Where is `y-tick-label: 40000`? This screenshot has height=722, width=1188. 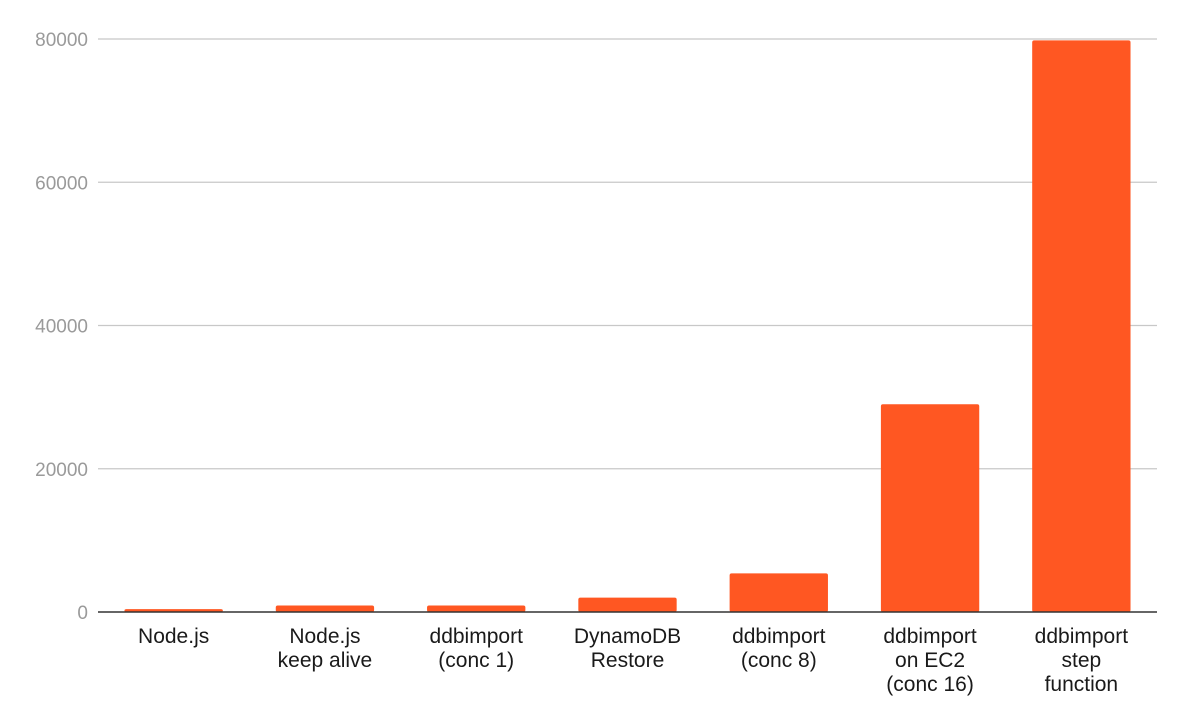
y-tick-label: 40000 is located at coordinates (61, 327).